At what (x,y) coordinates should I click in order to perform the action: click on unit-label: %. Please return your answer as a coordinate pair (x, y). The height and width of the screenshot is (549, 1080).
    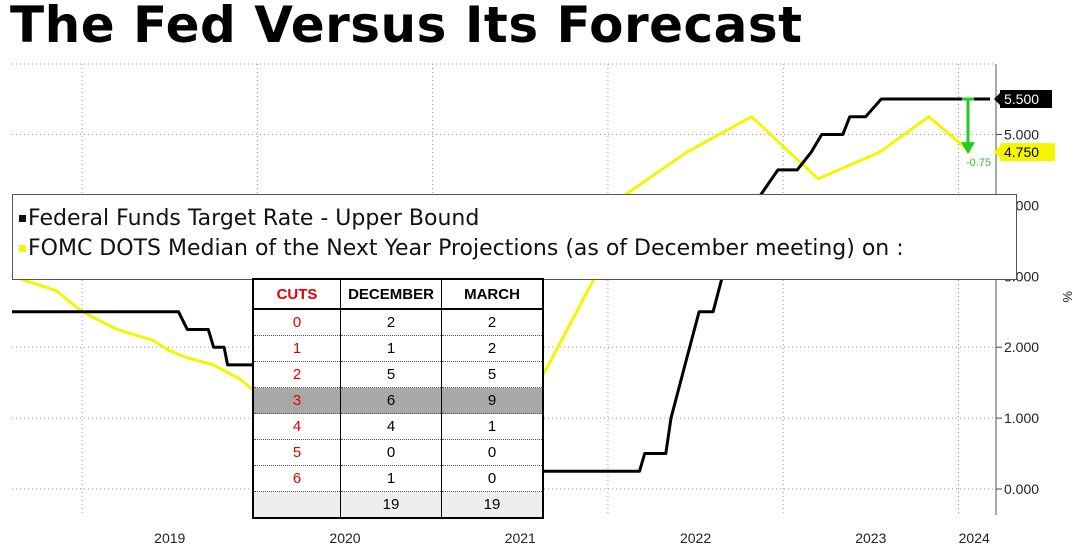
    Looking at the image, I should click on (1067, 297).